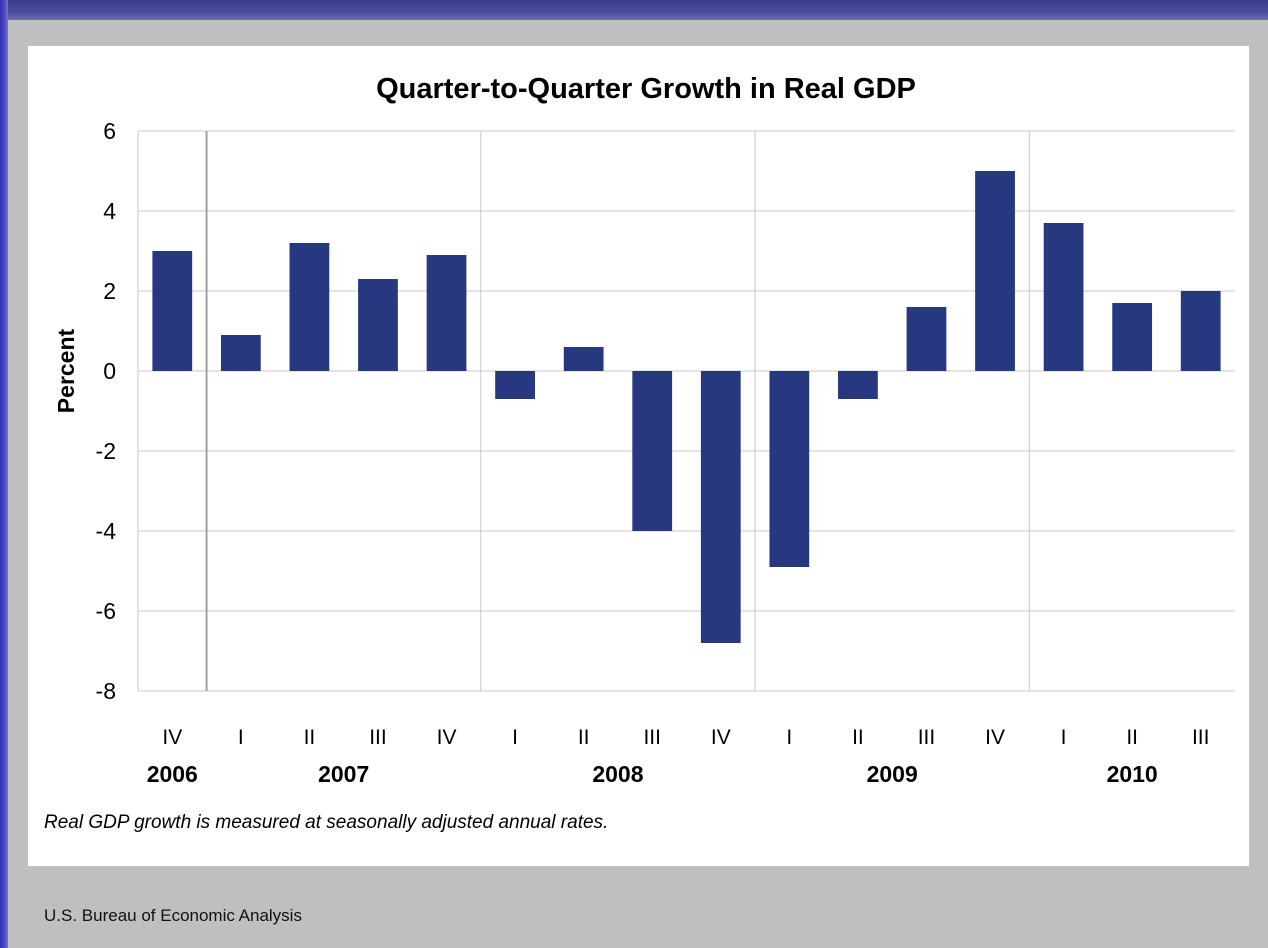  I want to click on y-tick-label: 4, so click(109, 211).